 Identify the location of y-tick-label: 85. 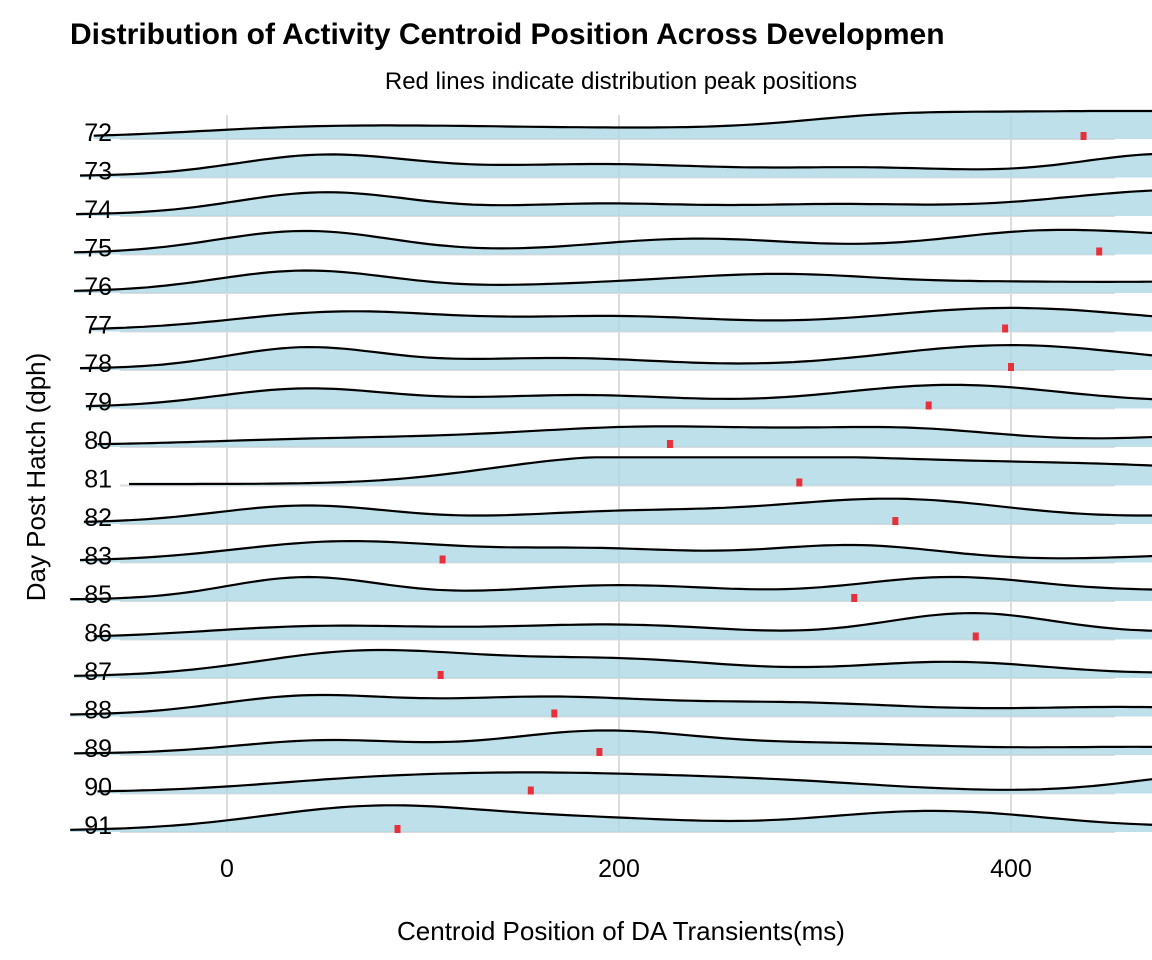
(98, 595).